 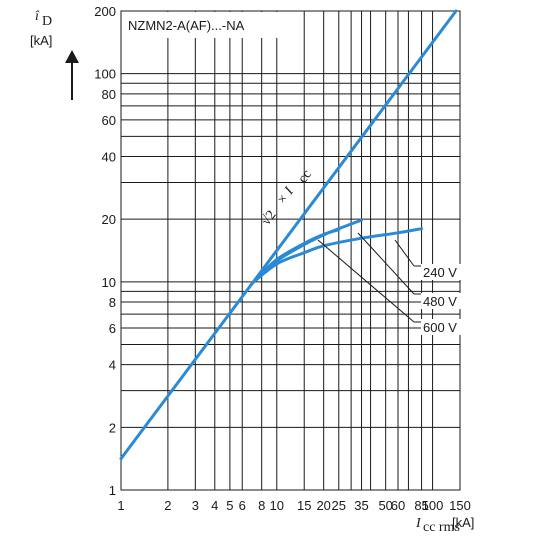 I want to click on series-line-600v, so click(x=296, y=256).